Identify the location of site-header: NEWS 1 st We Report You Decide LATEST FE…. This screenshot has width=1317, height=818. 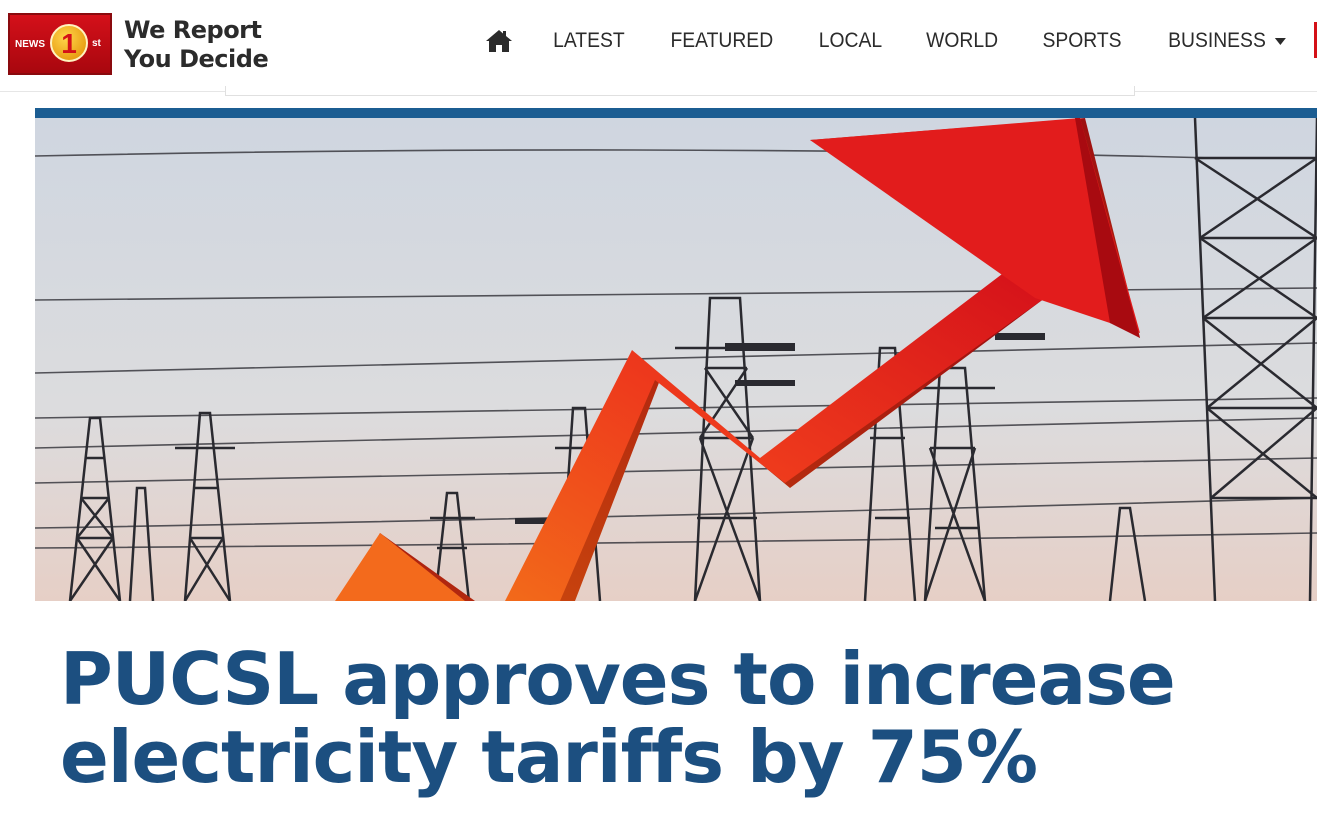
(658, 46).